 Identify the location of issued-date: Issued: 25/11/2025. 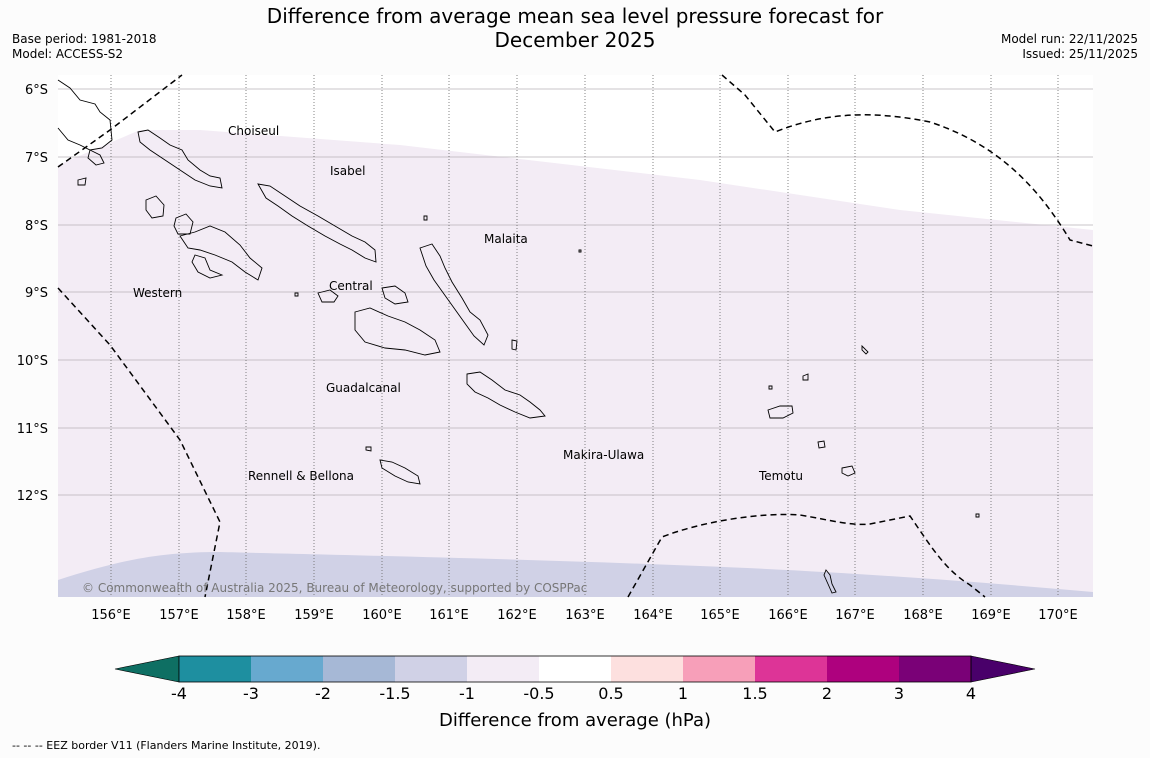
(1080, 54).